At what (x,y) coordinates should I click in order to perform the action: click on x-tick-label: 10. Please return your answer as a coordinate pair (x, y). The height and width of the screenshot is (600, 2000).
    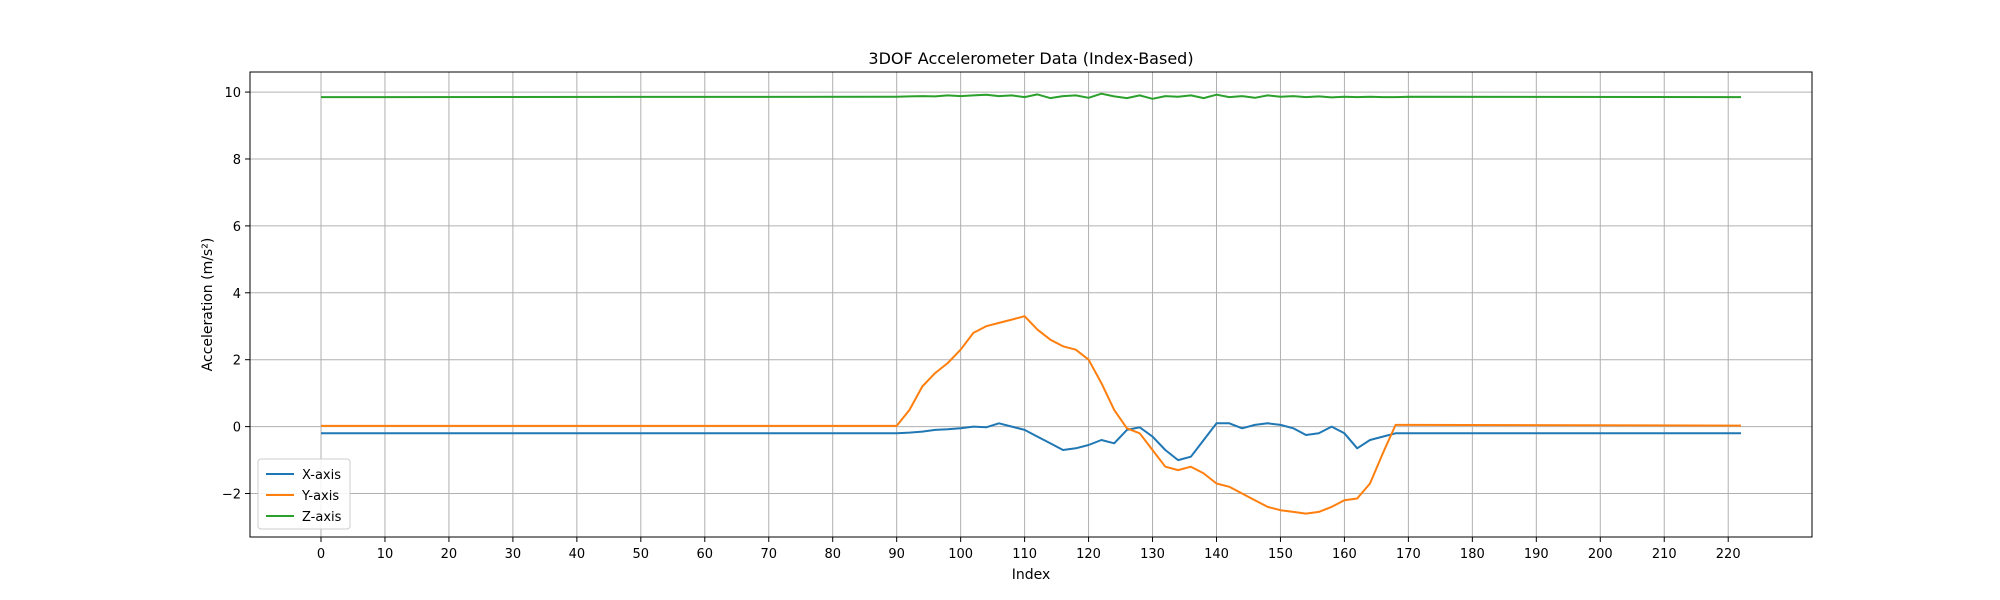
    Looking at the image, I should click on (385, 554).